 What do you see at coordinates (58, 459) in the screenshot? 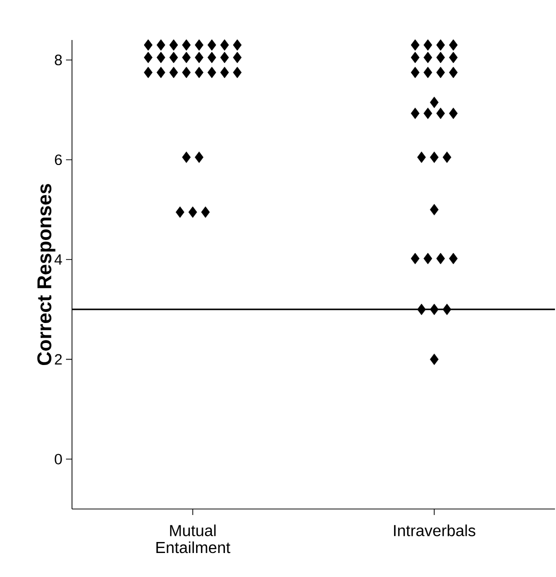
I see `y-tick-label: 0` at bounding box center [58, 459].